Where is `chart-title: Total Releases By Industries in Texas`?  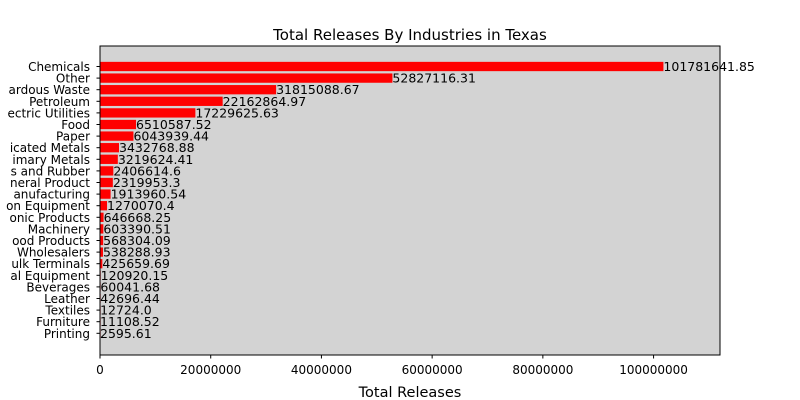
chart-title: Total Releases By Industries in Texas is located at coordinates (409, 35).